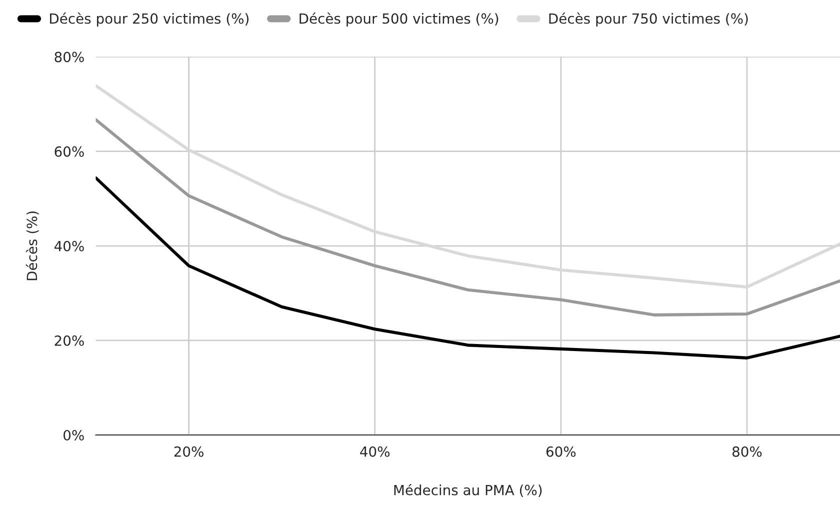 The image size is (840, 507). I want to click on y-tick-label: 40%, so click(69, 246).